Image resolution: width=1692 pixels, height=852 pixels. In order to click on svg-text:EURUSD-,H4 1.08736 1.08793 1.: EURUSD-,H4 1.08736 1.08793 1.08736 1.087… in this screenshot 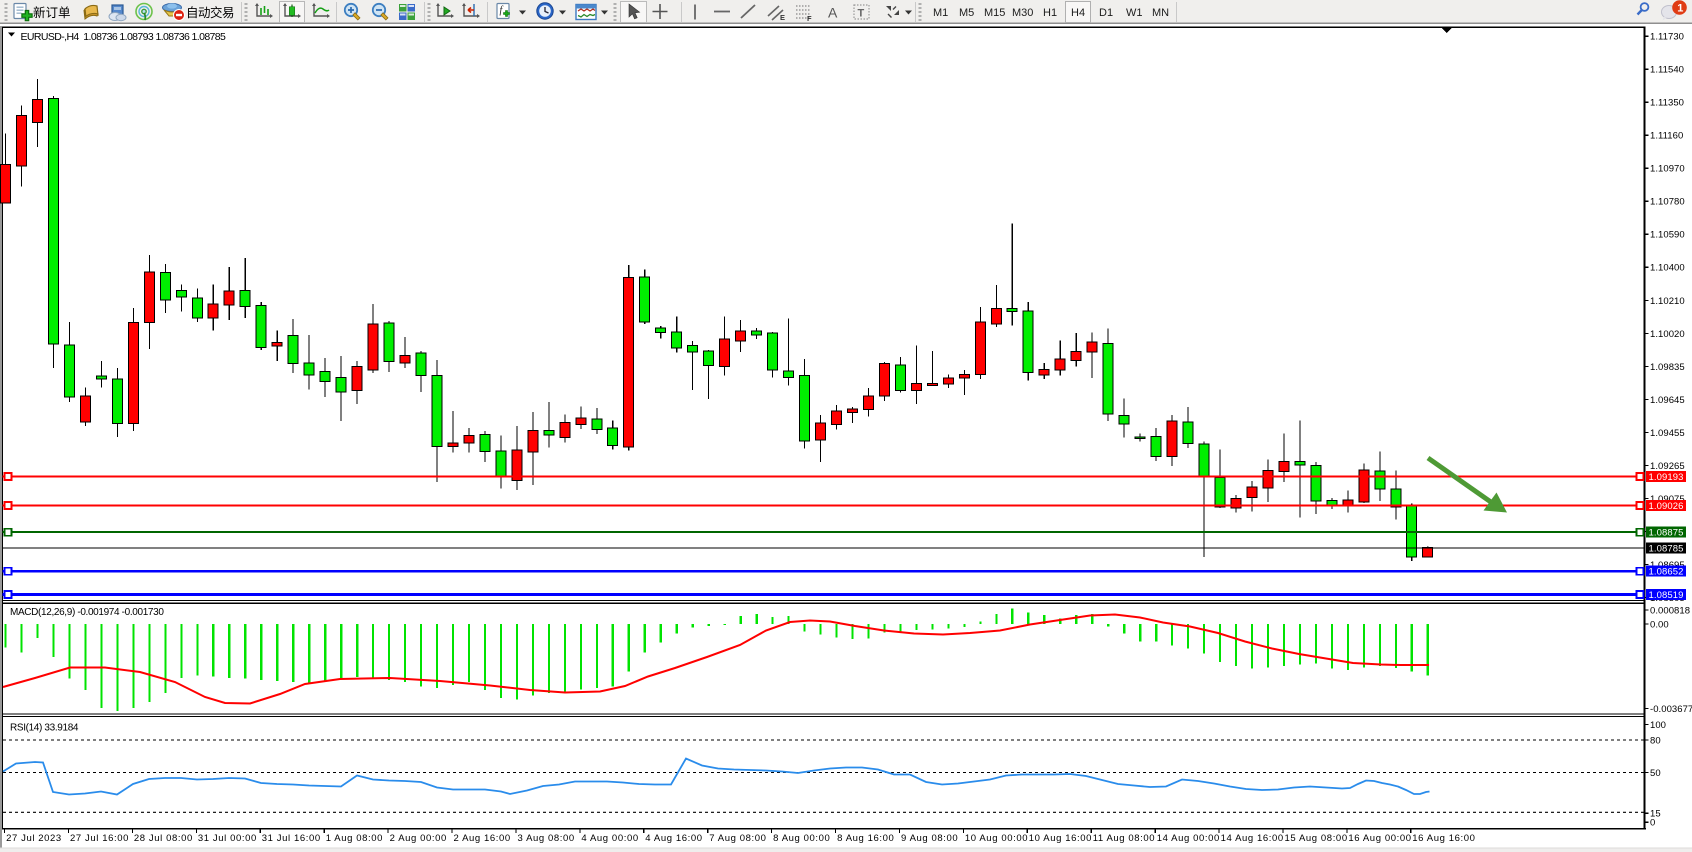, I will do `click(124, 37)`.